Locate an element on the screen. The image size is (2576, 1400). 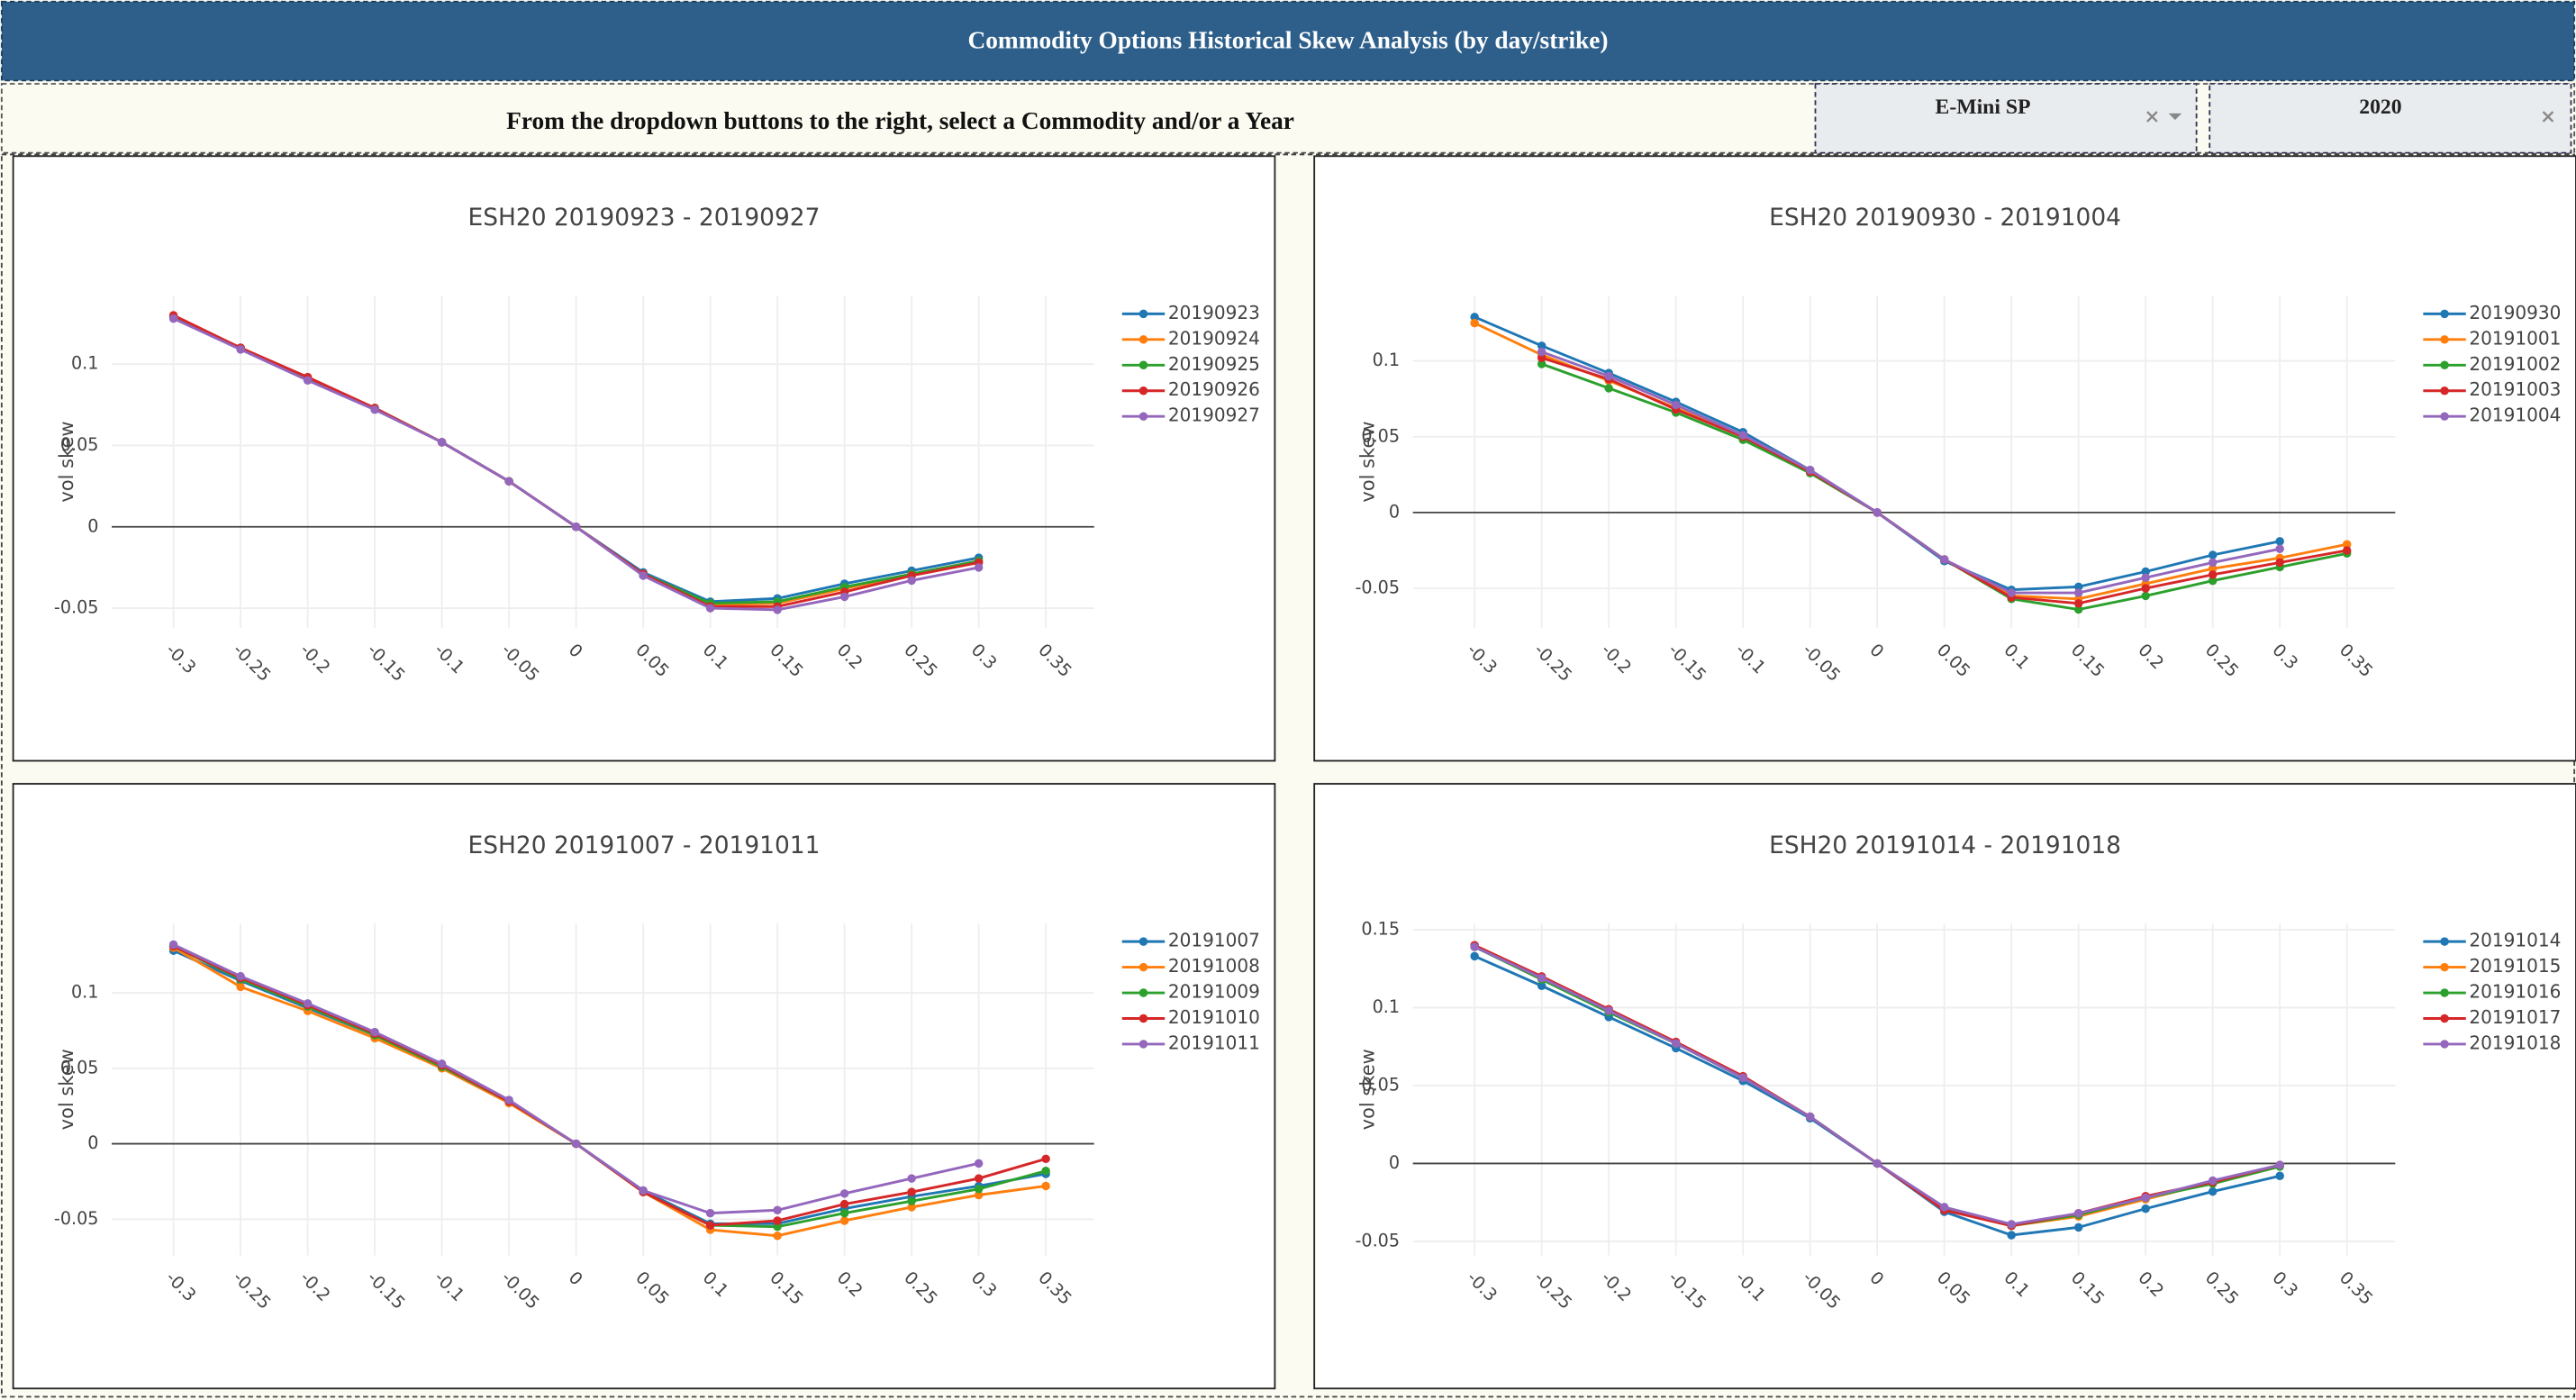
legend-item: 20190926 is located at coordinates (1190, 389).